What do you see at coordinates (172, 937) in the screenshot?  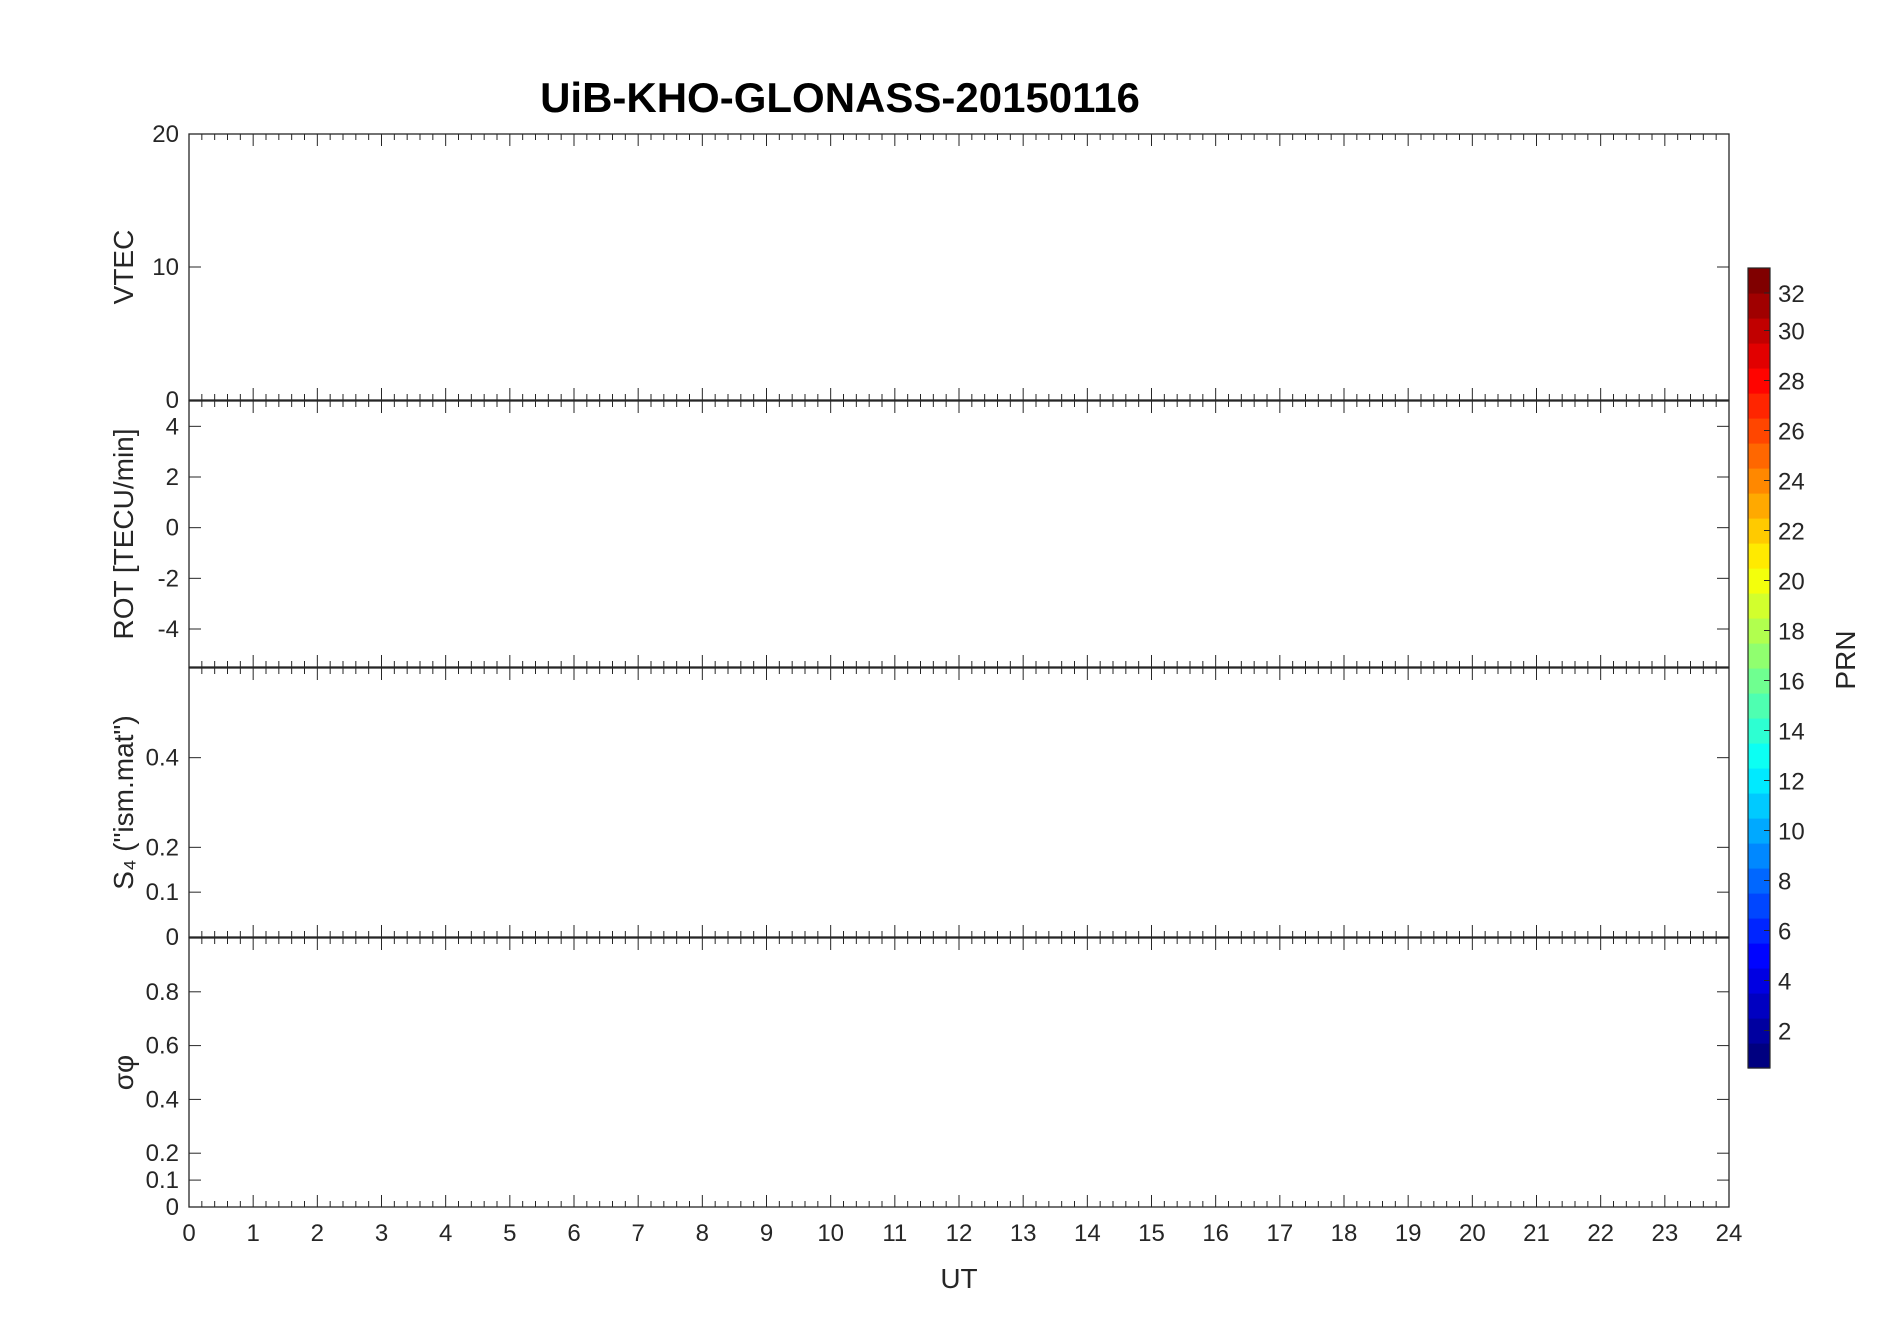 I see `panel-s4-ytick-label: 0` at bounding box center [172, 937].